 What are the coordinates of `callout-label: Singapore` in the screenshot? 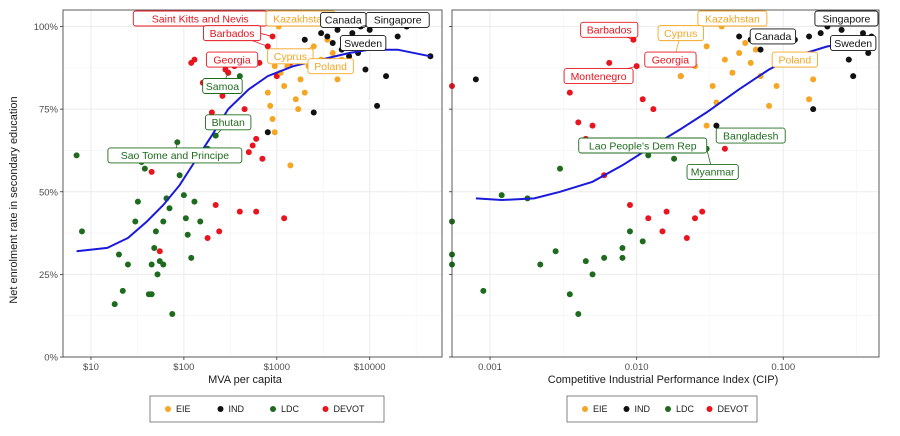 It's located at (847, 19).